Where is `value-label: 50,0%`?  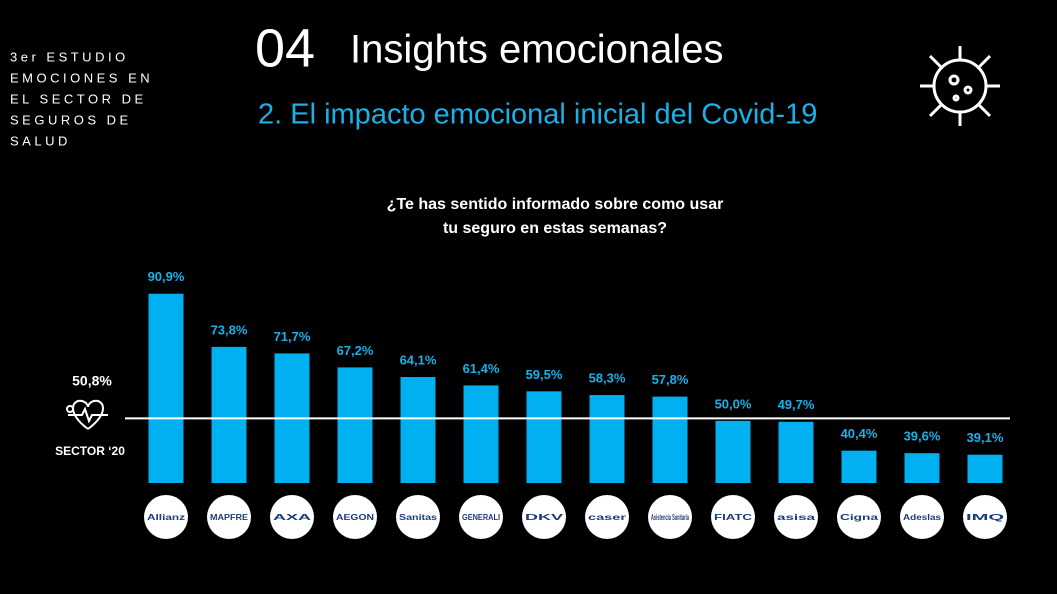
value-label: 50,0% is located at coordinates (733, 403).